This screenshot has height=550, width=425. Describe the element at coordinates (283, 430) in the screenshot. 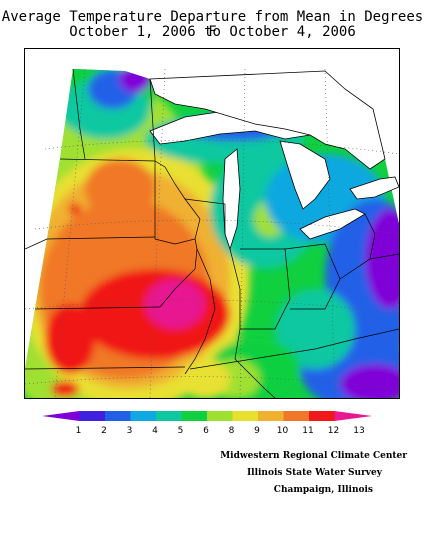

I see `legend-tick-label: 10` at that location.